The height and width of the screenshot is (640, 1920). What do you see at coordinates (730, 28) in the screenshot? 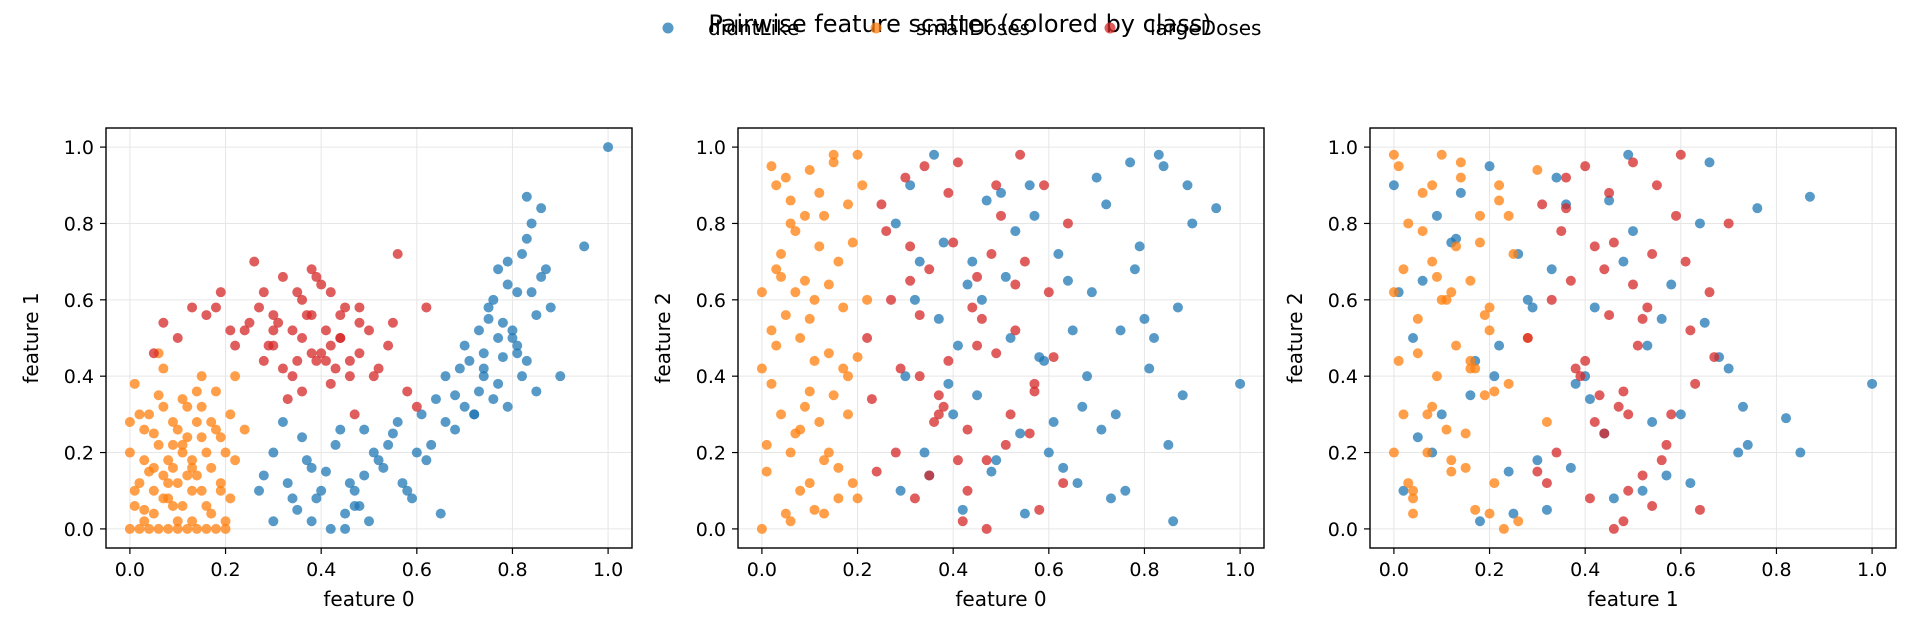
I see `legend-item-didntLike: didntLike` at bounding box center [730, 28].